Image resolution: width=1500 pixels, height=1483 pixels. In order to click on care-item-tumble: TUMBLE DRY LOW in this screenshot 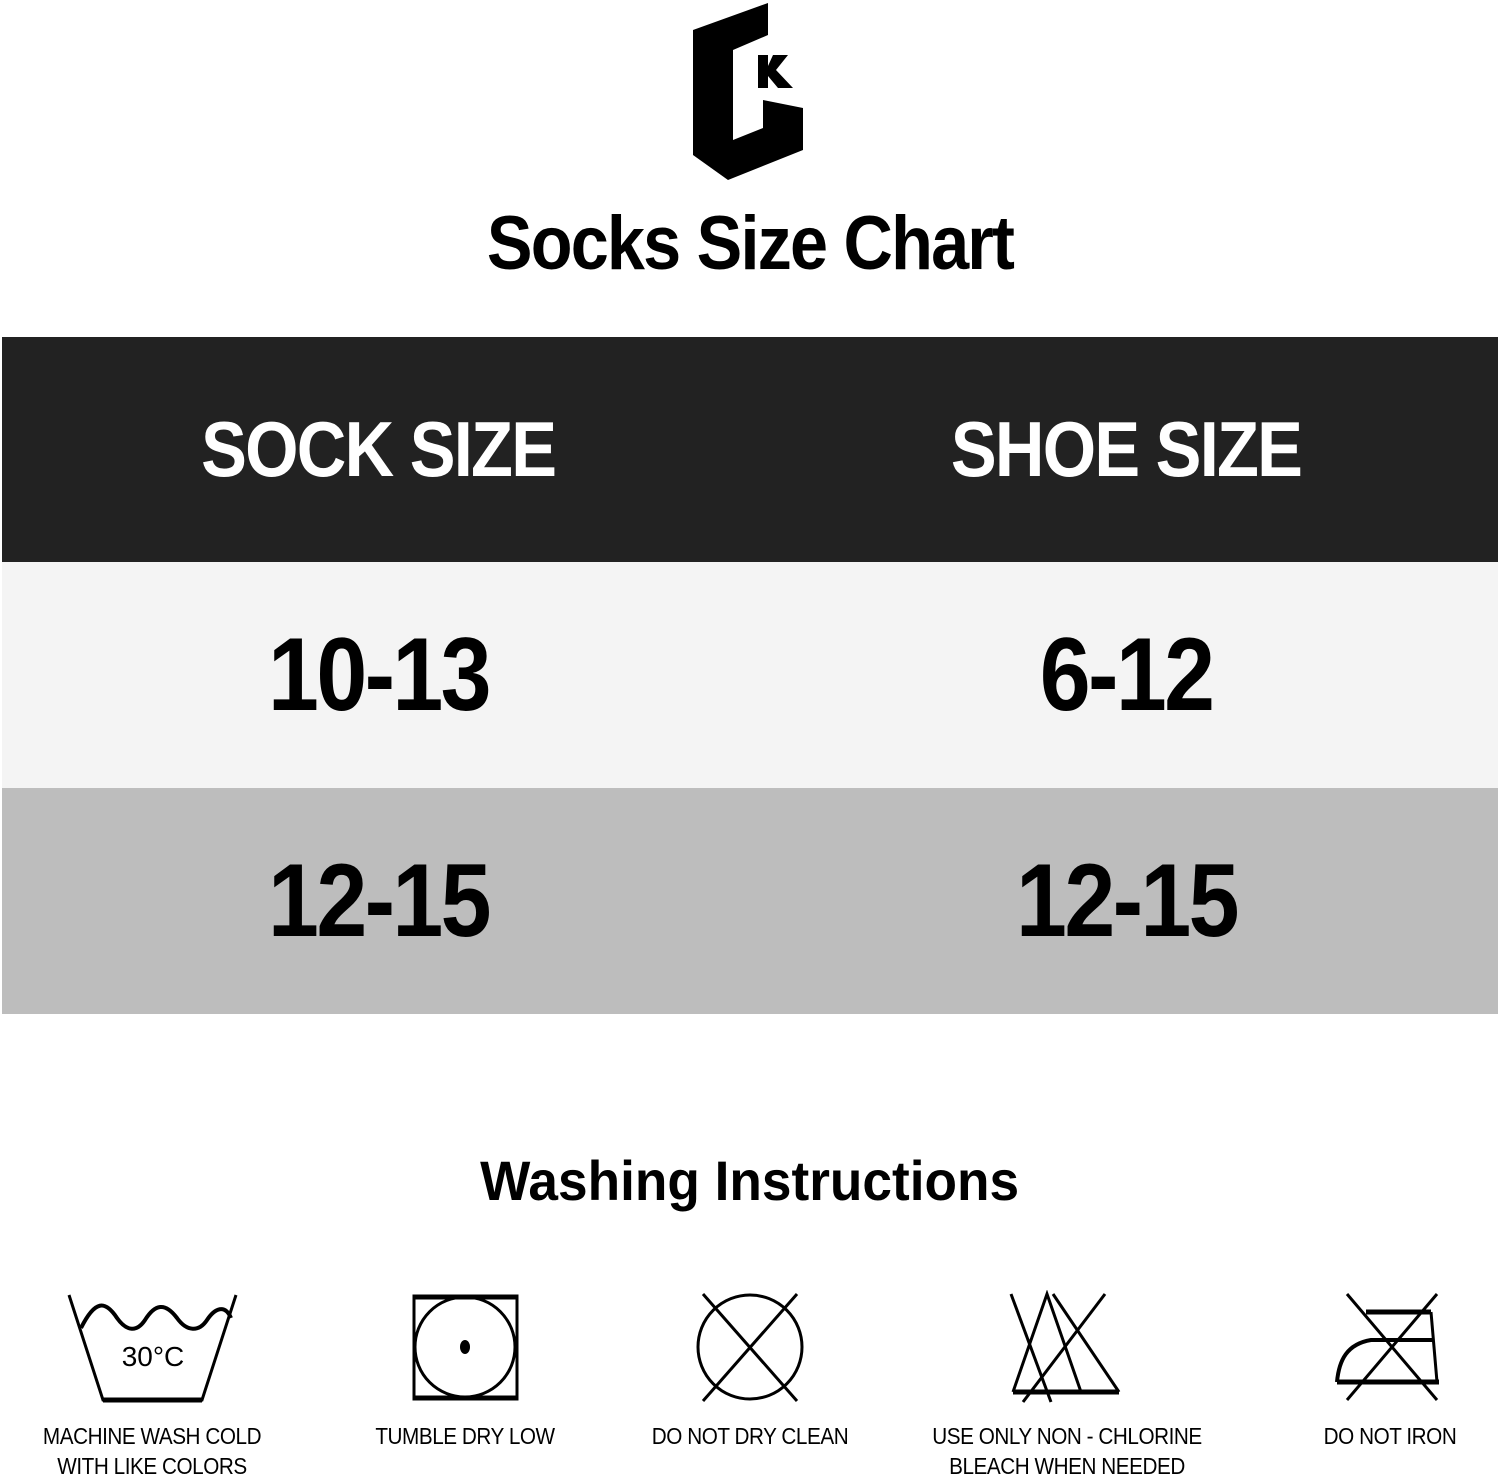, I will do `click(465, 1370)`.